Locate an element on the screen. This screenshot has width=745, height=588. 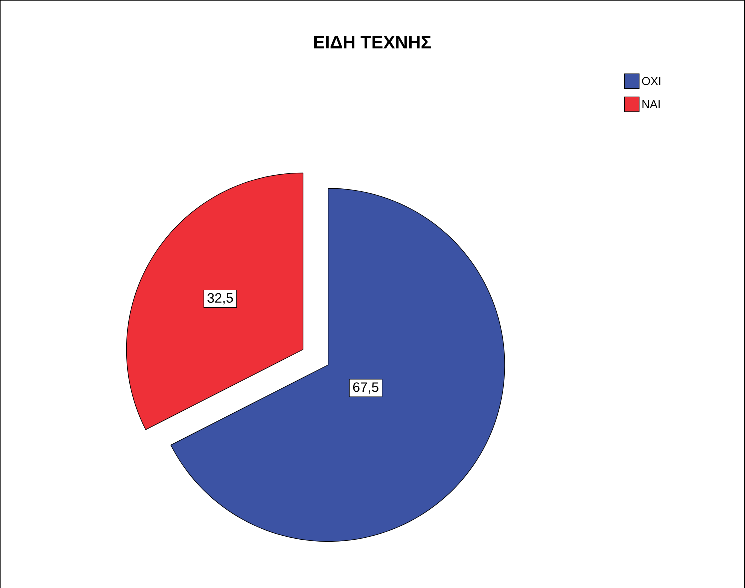
legend-label: ΟΧΙ is located at coordinates (651, 81).